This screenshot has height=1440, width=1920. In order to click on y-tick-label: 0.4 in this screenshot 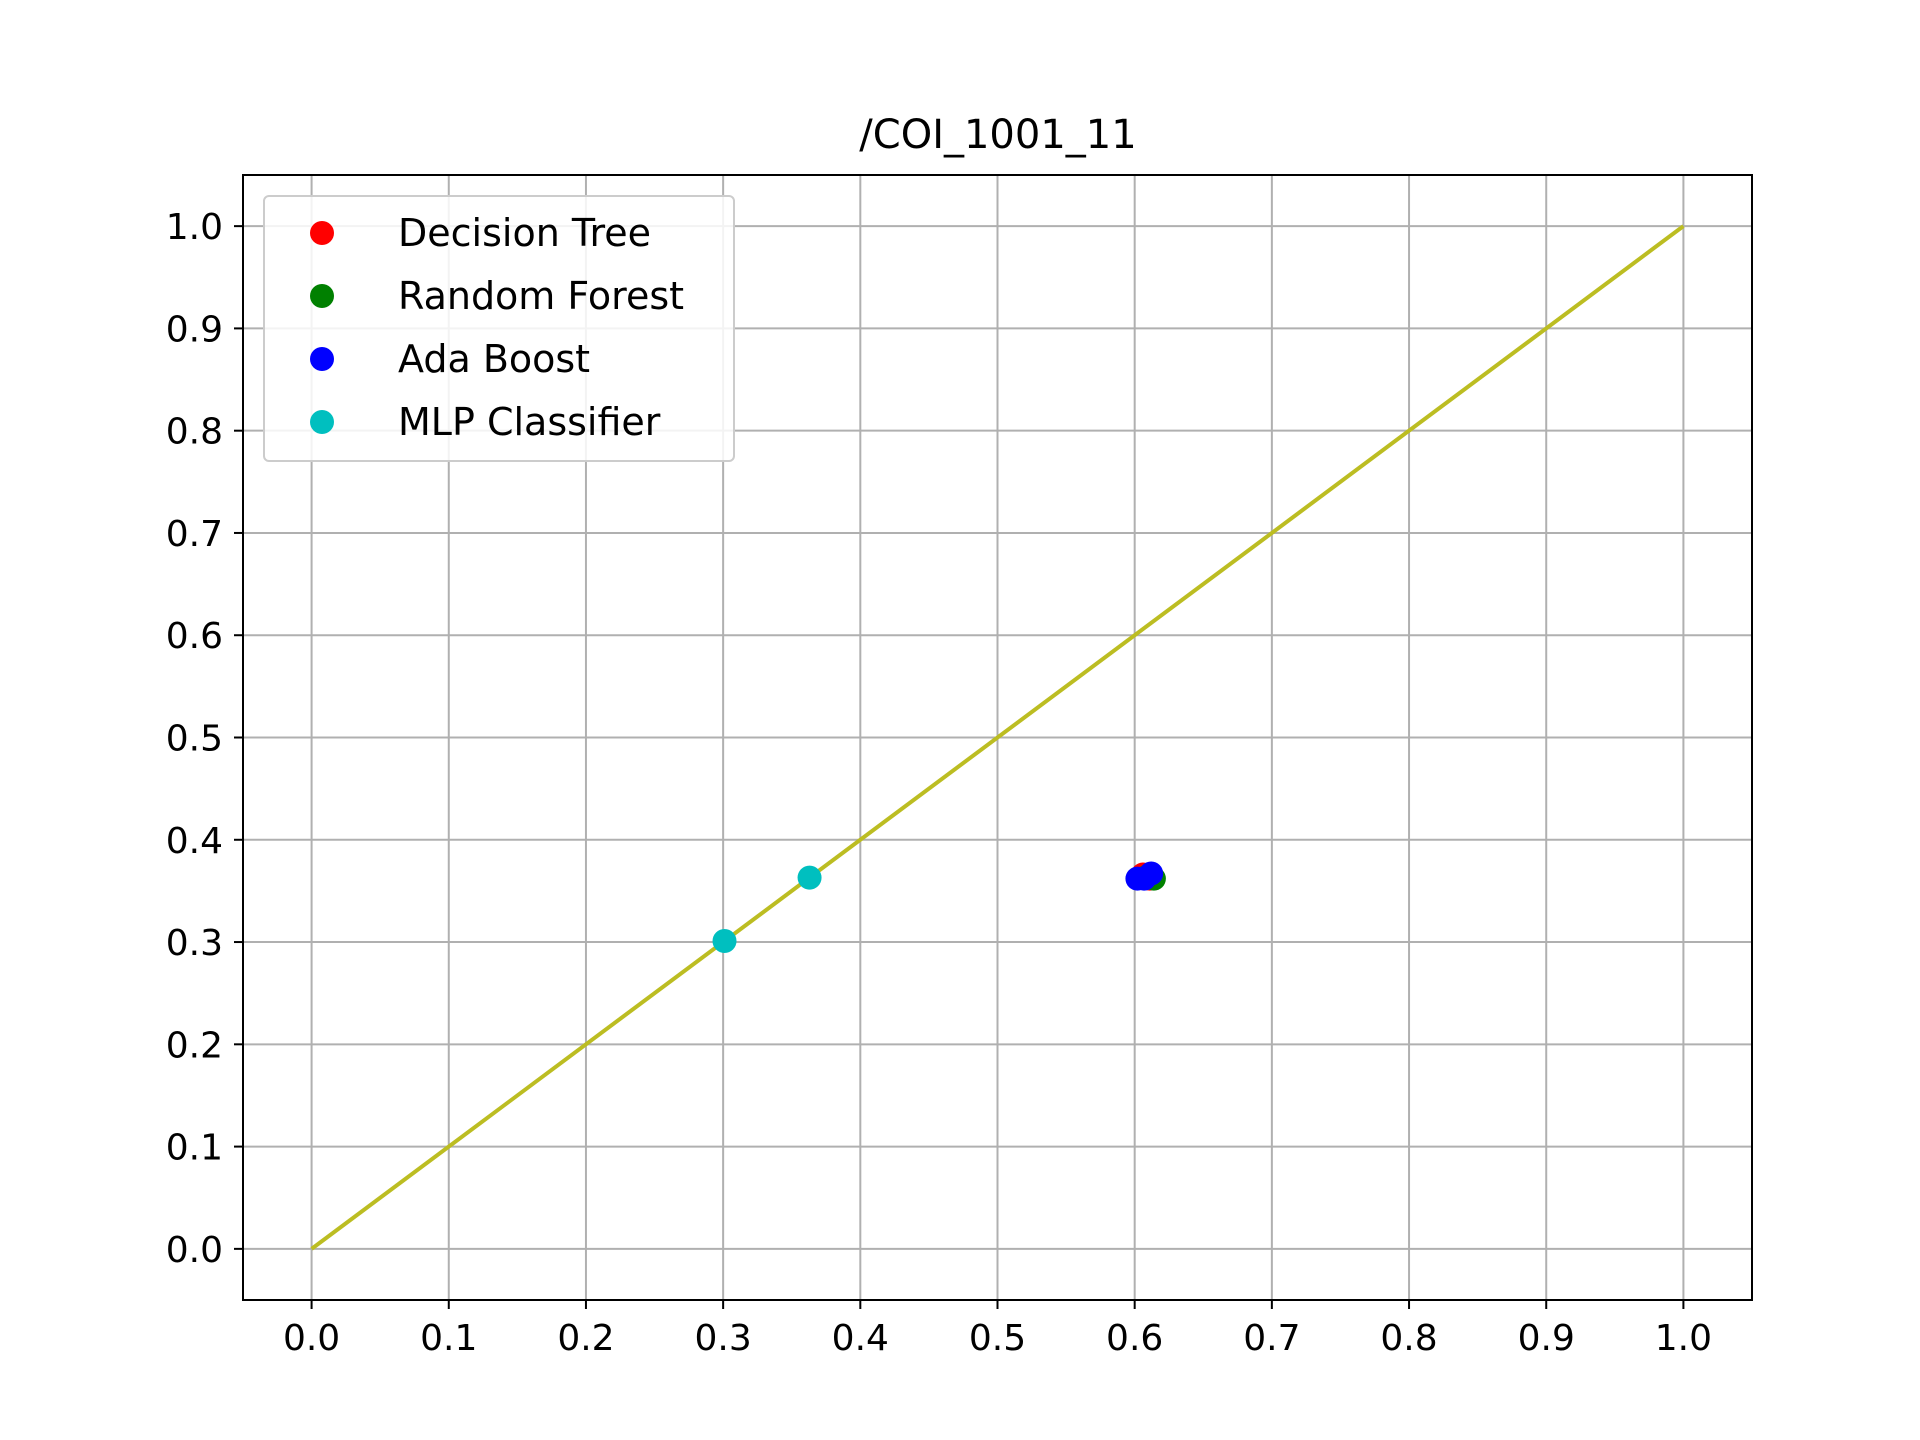, I will do `click(194, 841)`.